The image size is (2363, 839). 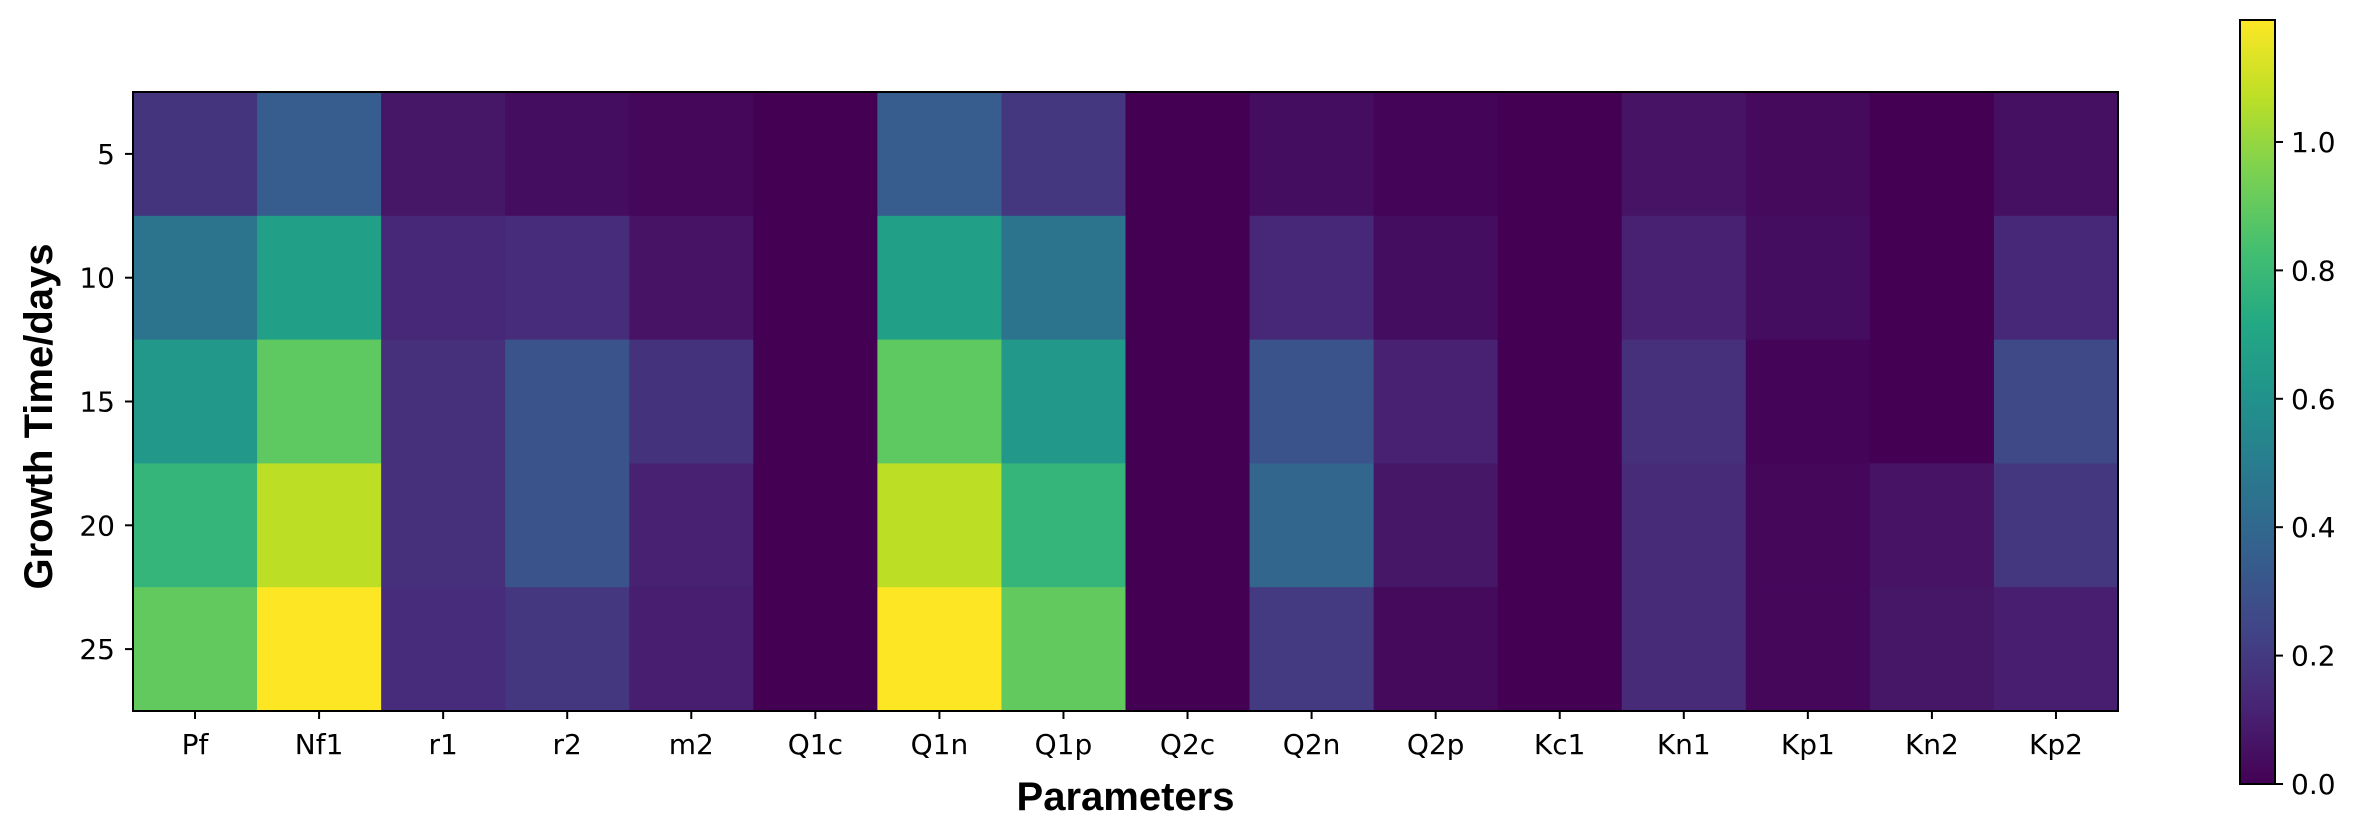 What do you see at coordinates (1560, 744) in the screenshot?
I see `x-tick-label: Kc1` at bounding box center [1560, 744].